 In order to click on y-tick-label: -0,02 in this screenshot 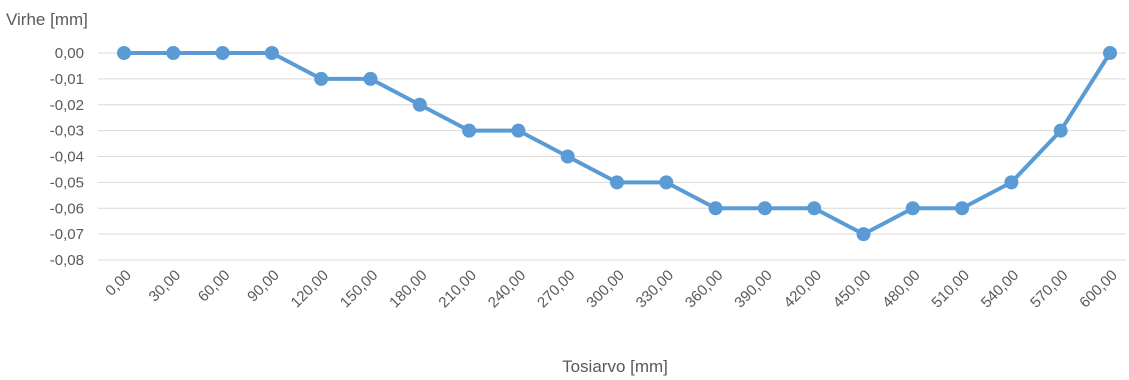, I will do `click(67, 105)`.